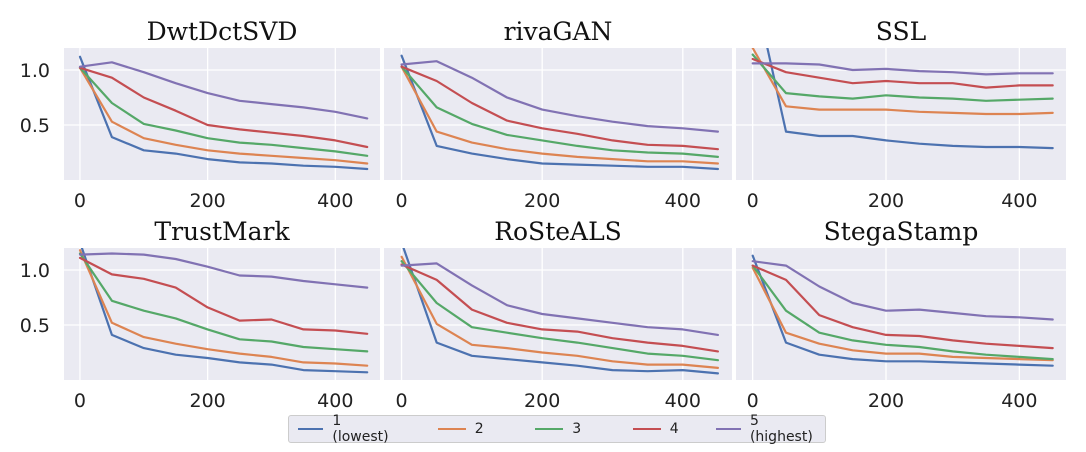  I want to click on subplot-title: RoSteALS, so click(558, 231).